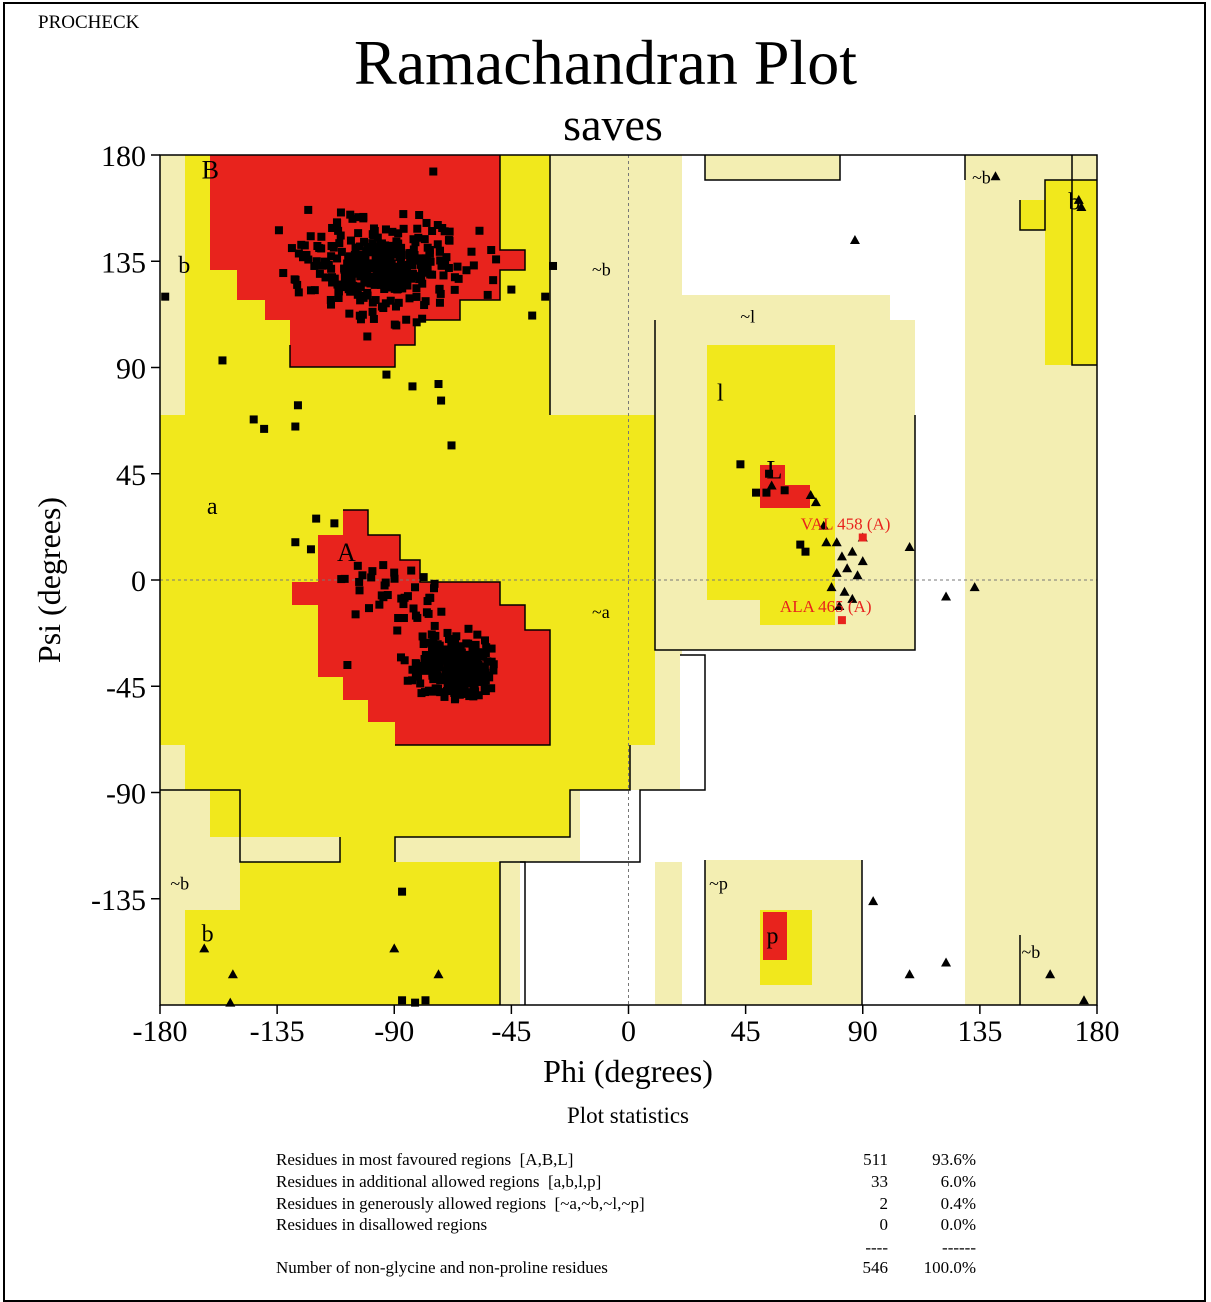 Image resolution: width=1211 pixels, height=1302 pixels. I want to click on y-tick-label: -90, so click(126, 794).